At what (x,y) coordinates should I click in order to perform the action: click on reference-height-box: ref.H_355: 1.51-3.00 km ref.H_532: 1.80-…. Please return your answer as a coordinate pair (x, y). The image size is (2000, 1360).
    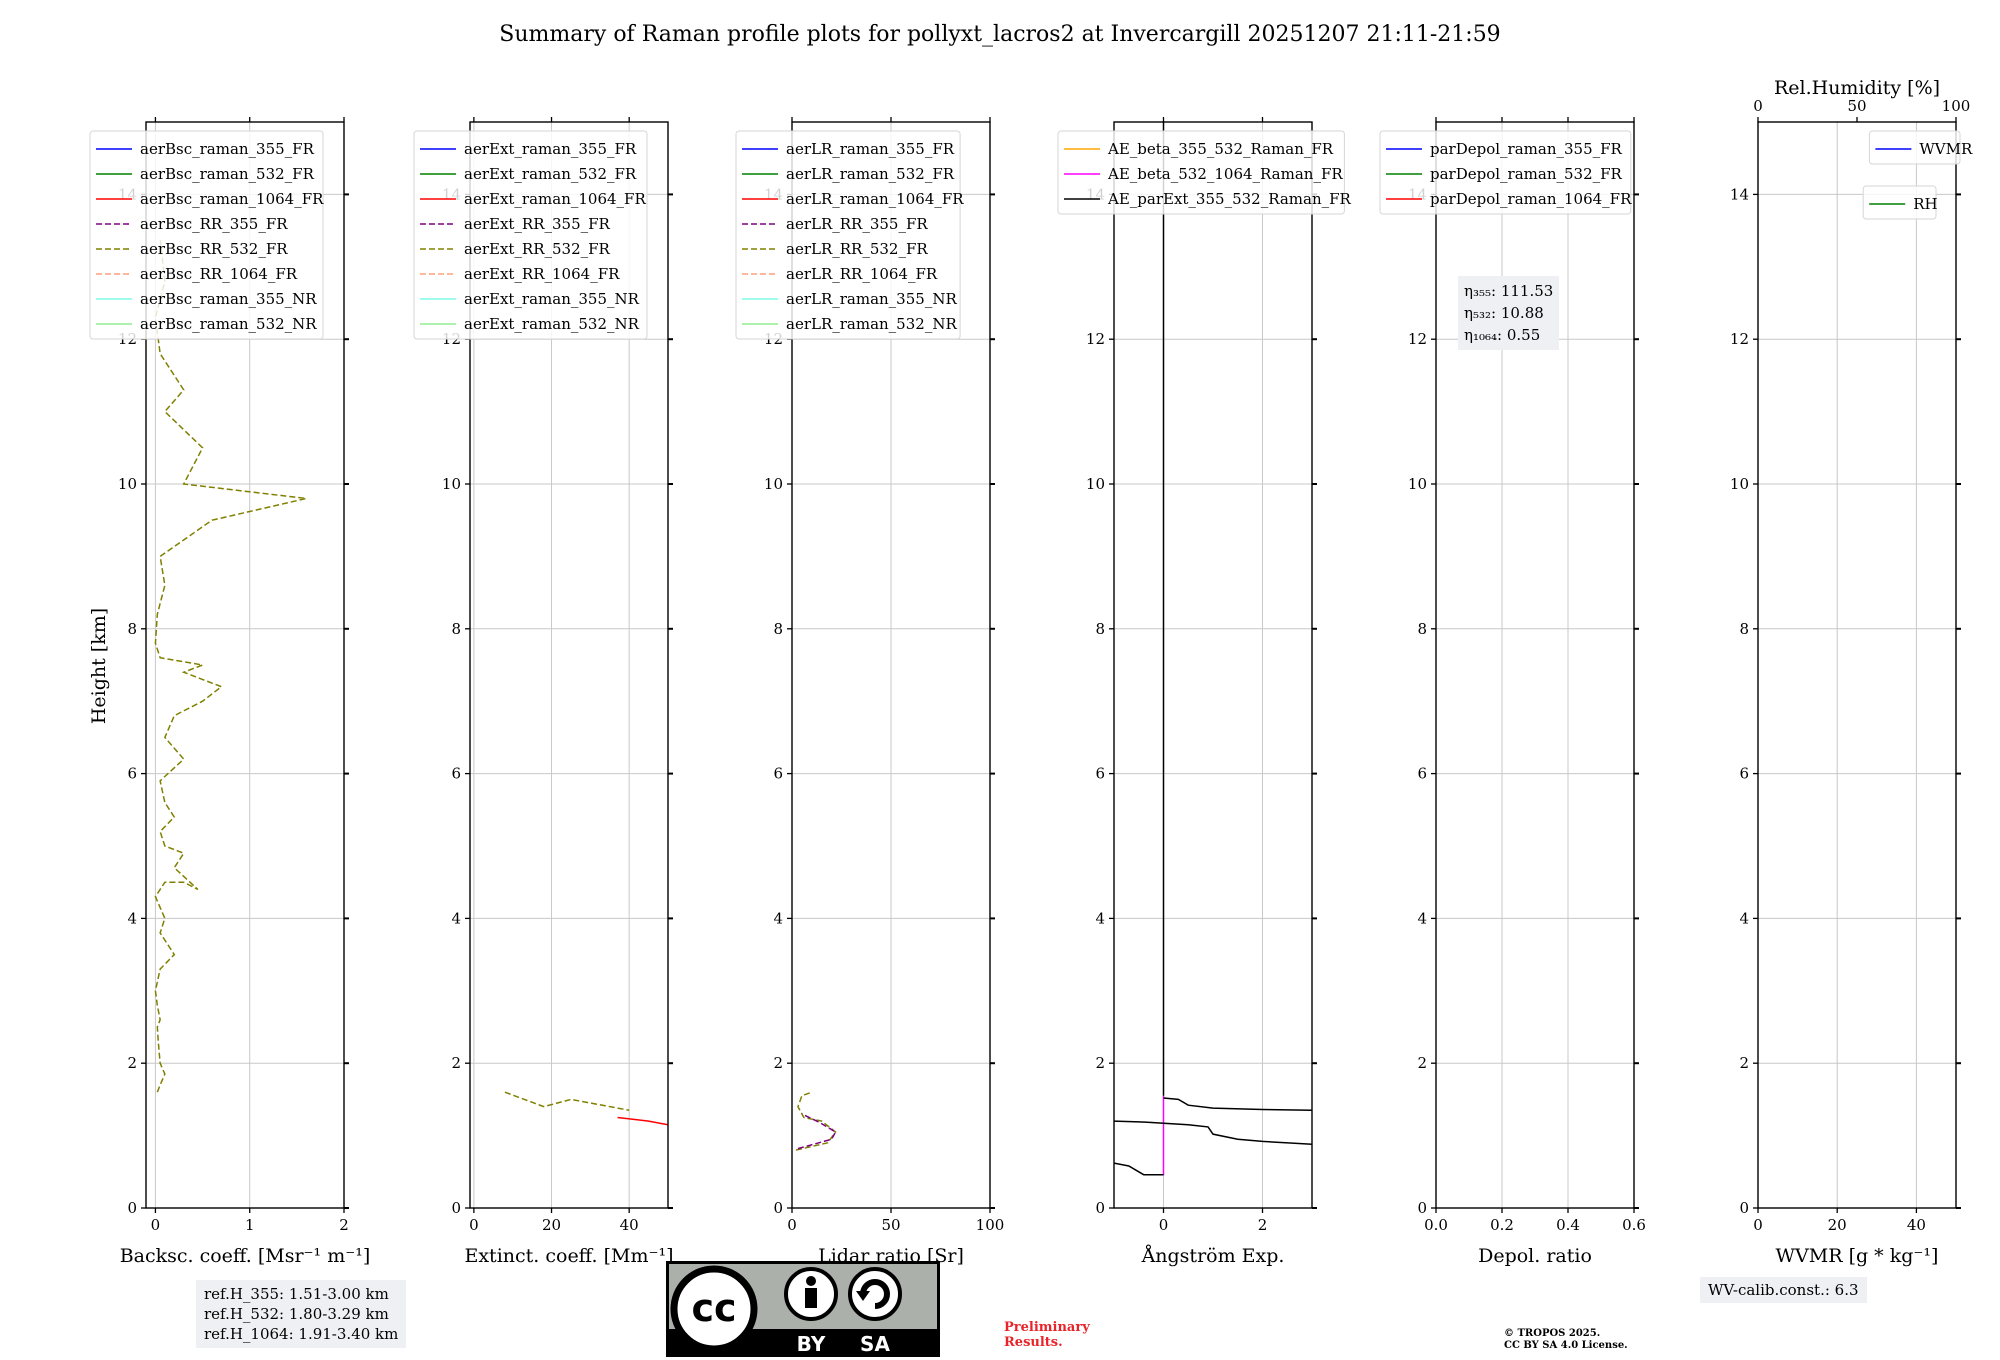
    Looking at the image, I should click on (301, 1314).